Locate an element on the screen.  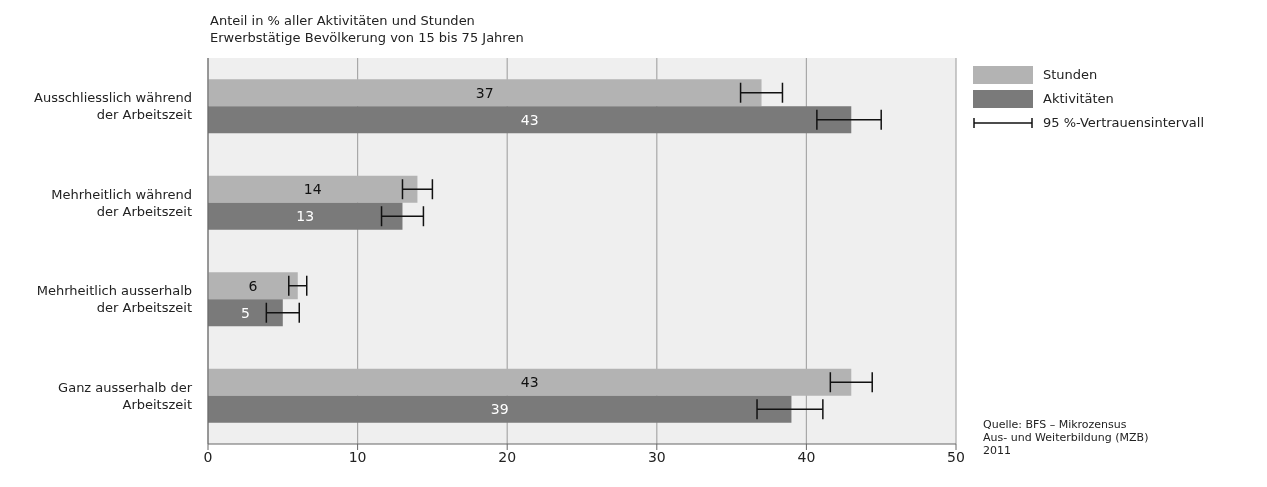
legend-label: Aktivitäten is located at coordinates (1078, 99).